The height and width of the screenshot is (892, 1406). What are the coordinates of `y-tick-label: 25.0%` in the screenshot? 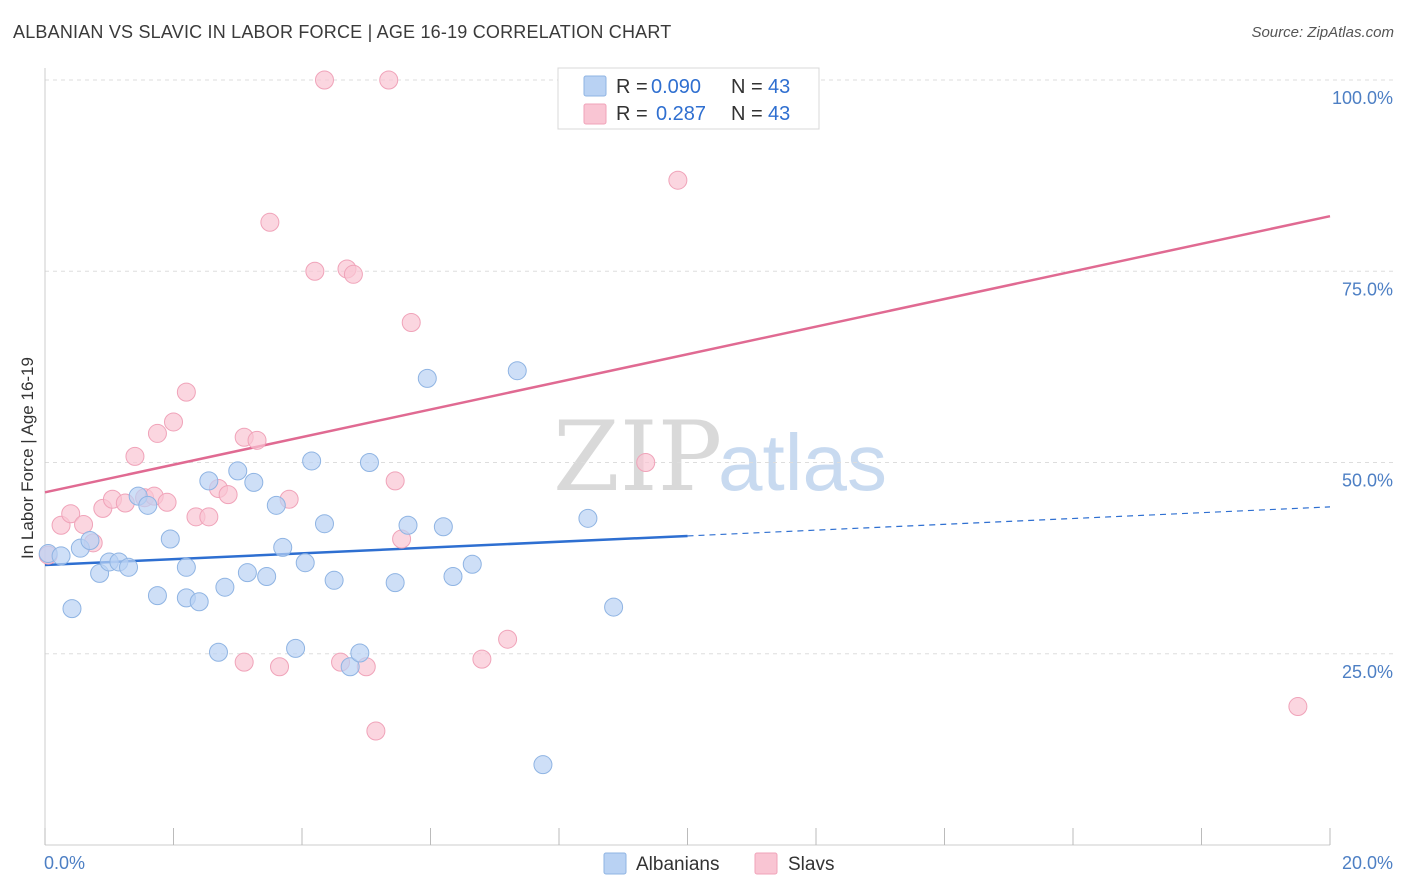 It's located at (1367, 672).